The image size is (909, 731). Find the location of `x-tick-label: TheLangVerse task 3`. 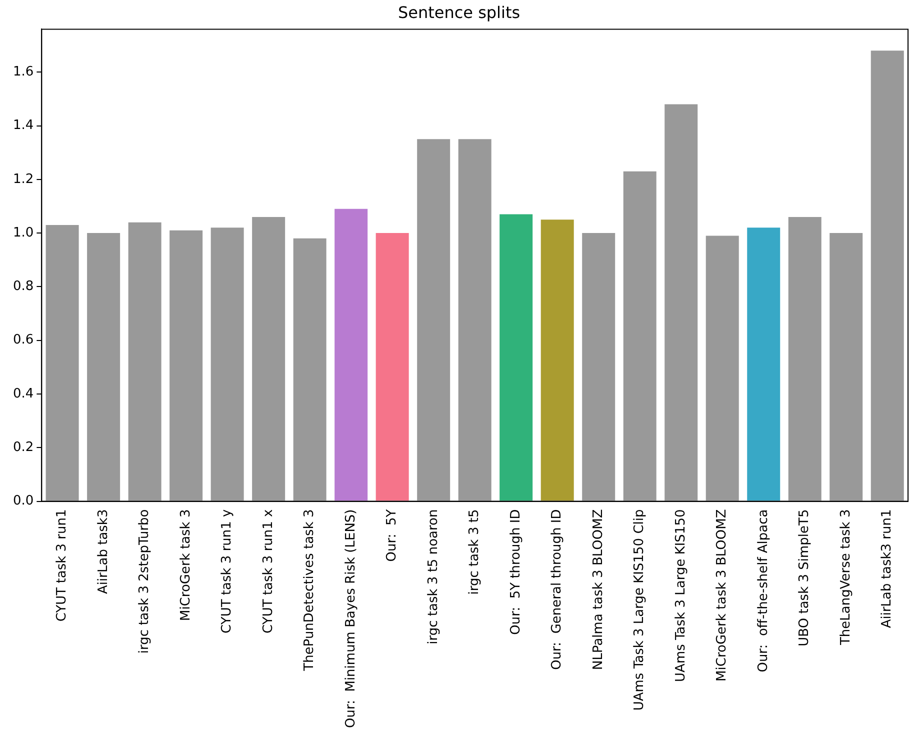

x-tick-label: TheLangVerse task 3 is located at coordinates (846, 577).